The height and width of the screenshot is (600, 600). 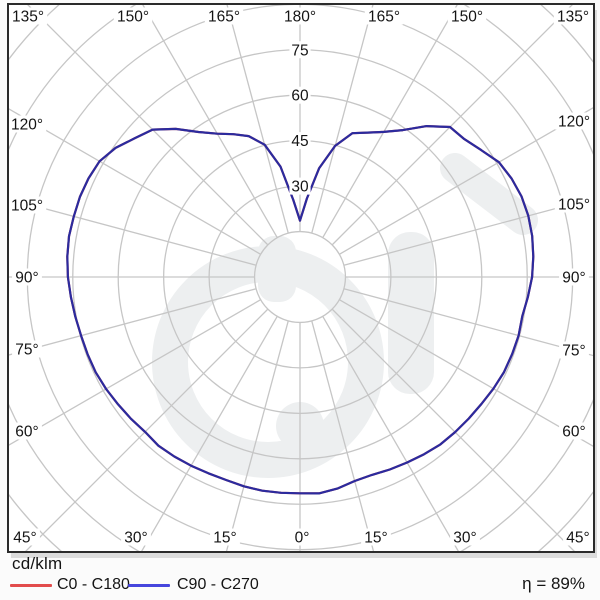 I want to click on radial-tick-label-60-bg, so click(x=300, y=95).